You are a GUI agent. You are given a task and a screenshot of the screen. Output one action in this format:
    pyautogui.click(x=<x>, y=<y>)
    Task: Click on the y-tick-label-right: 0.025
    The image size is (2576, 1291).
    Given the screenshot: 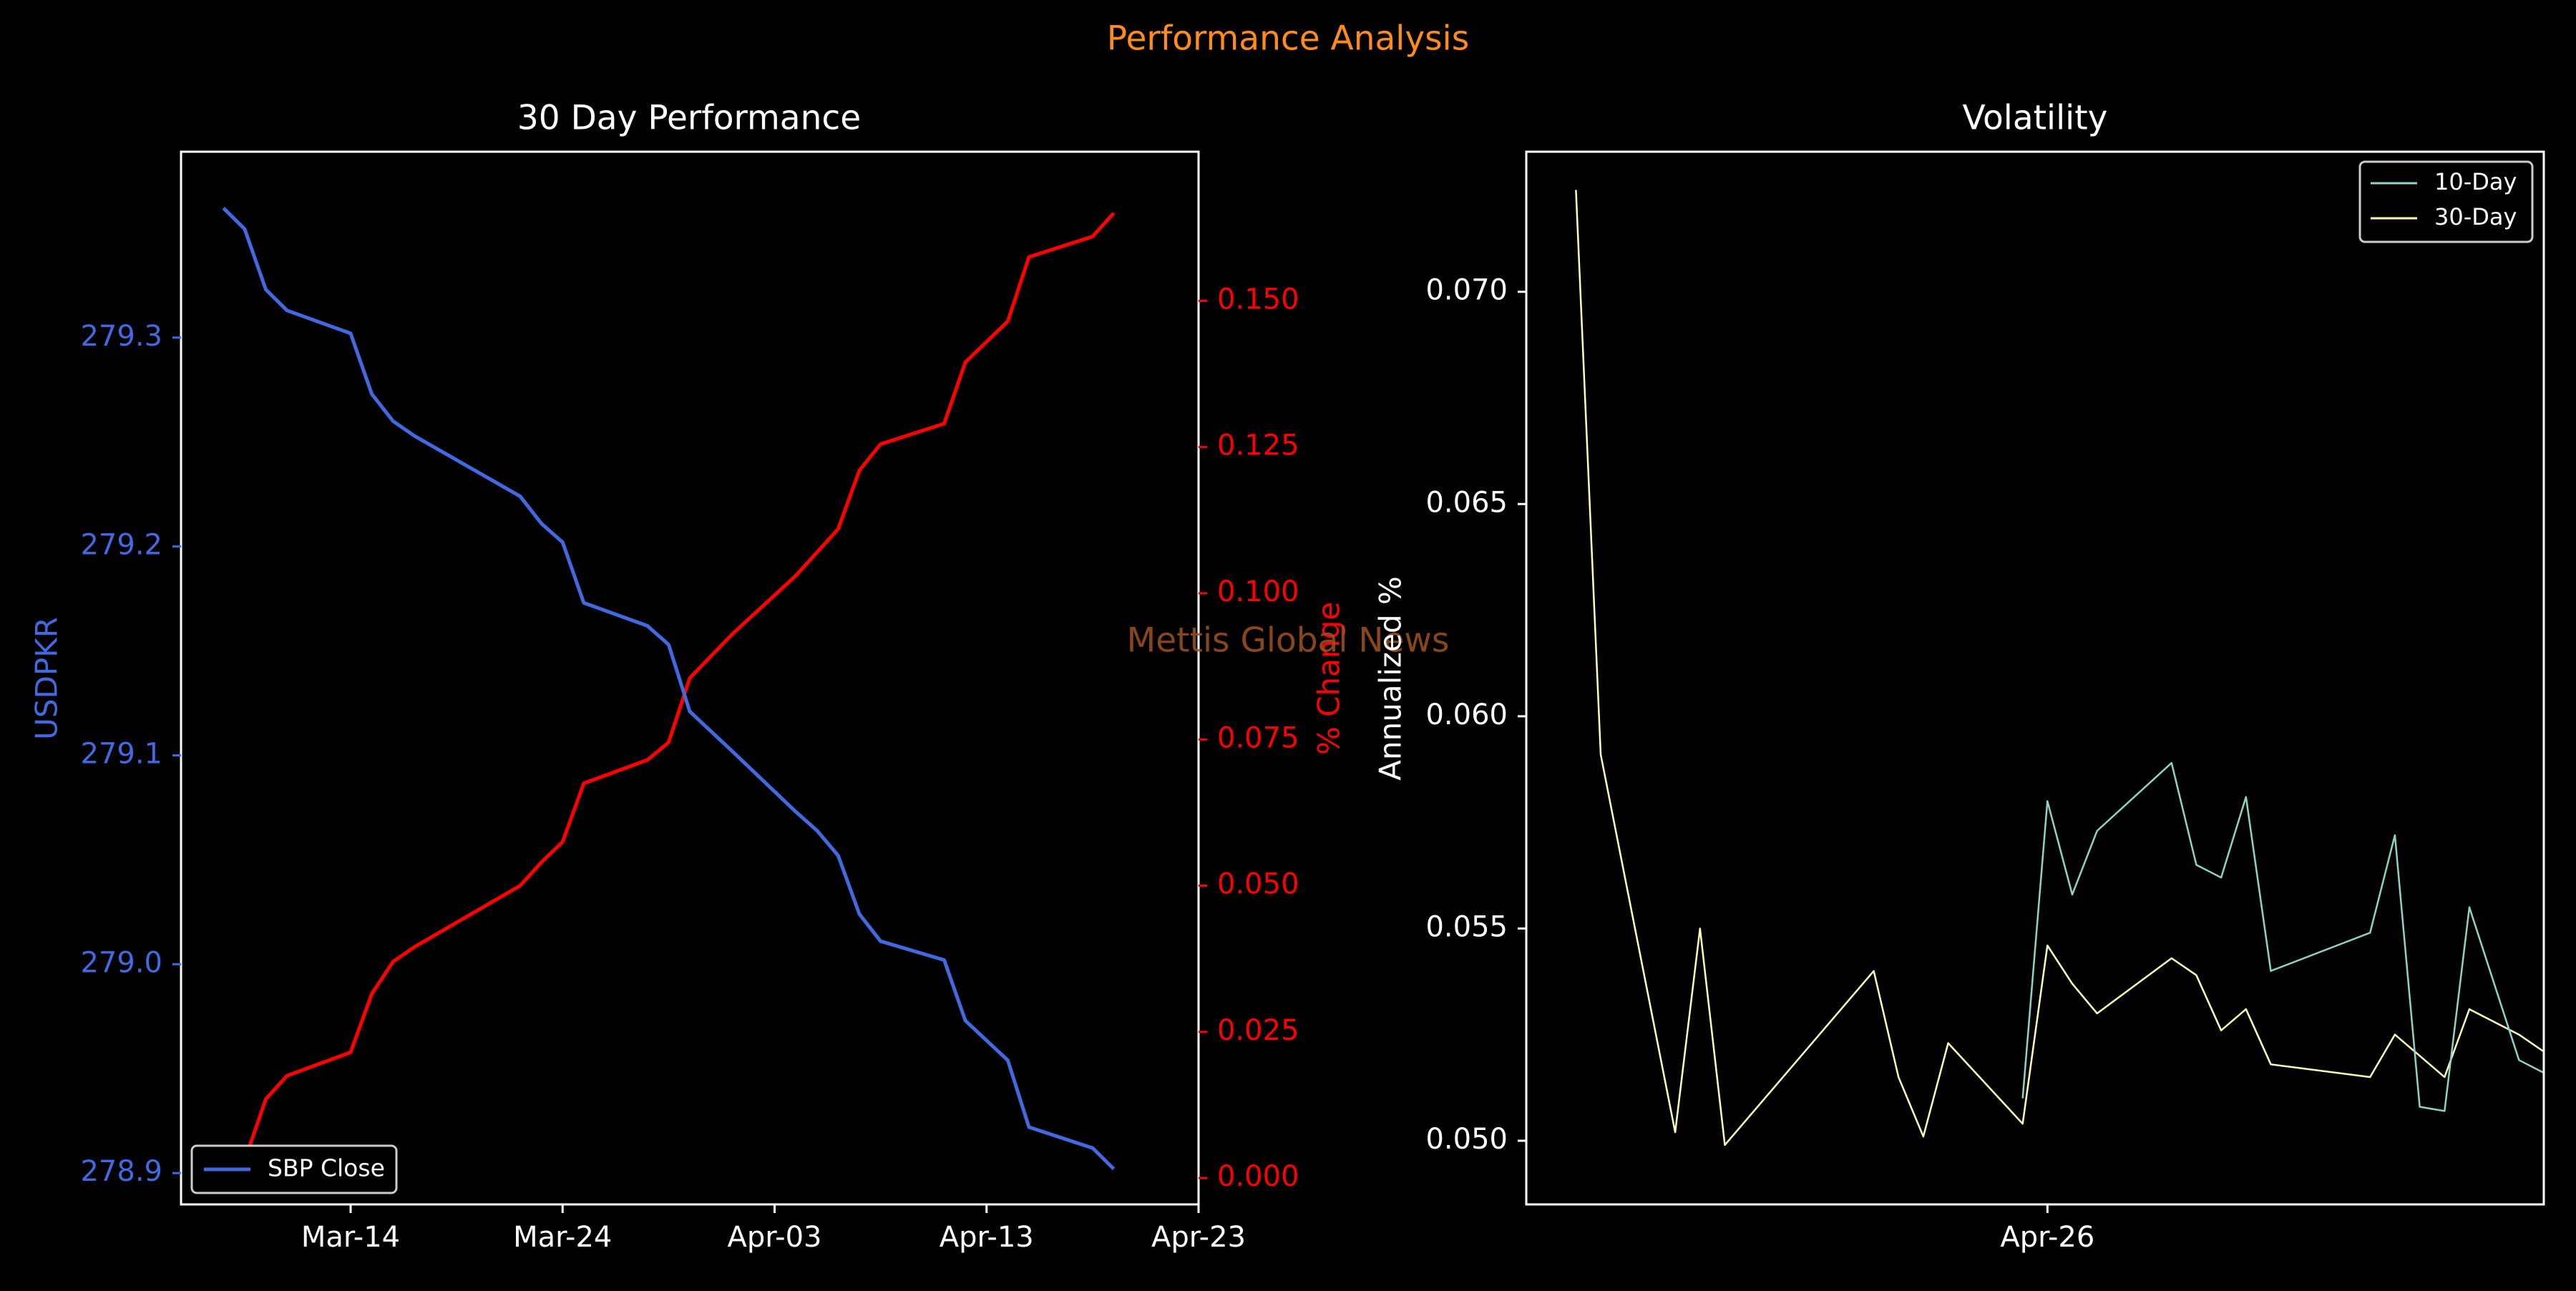 What is the action you would take?
    pyautogui.click(x=1258, y=1030)
    